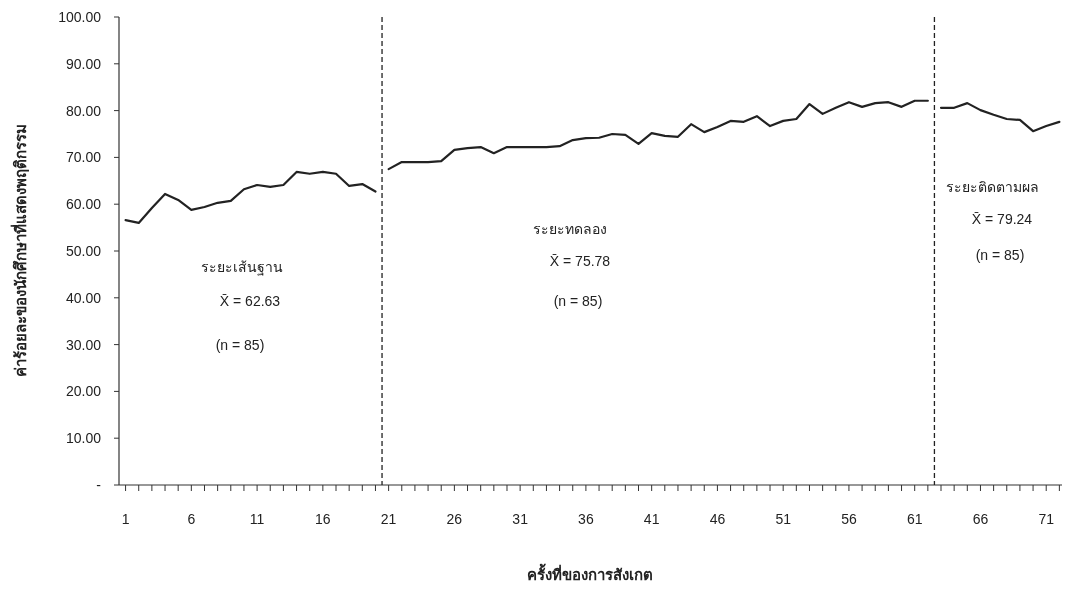 The width and height of the screenshot is (1068, 590). What do you see at coordinates (83, 110) in the screenshot?
I see `y-tick-label: 80.00` at bounding box center [83, 110].